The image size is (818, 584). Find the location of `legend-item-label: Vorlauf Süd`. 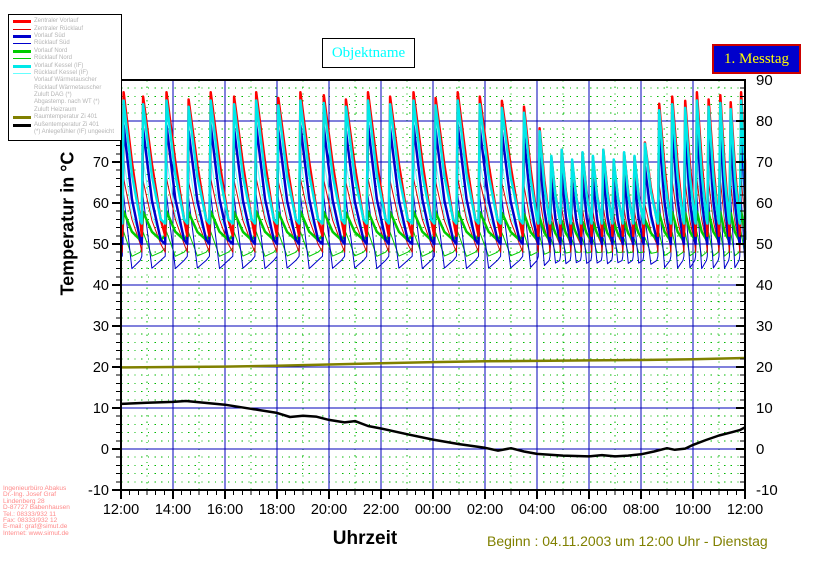

legend-item-label: Vorlauf Süd is located at coordinates (50, 35).